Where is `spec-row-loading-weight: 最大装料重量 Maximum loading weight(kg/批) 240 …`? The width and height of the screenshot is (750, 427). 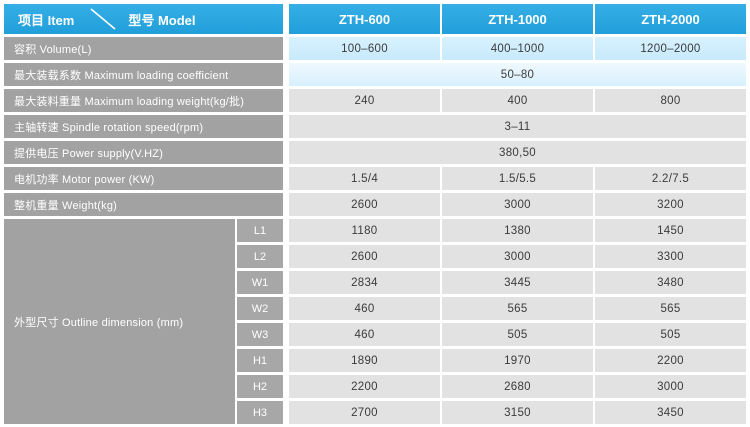 spec-row-loading-weight: 最大装料重量 Maximum loading weight(kg/批) 240 … is located at coordinates (375, 100).